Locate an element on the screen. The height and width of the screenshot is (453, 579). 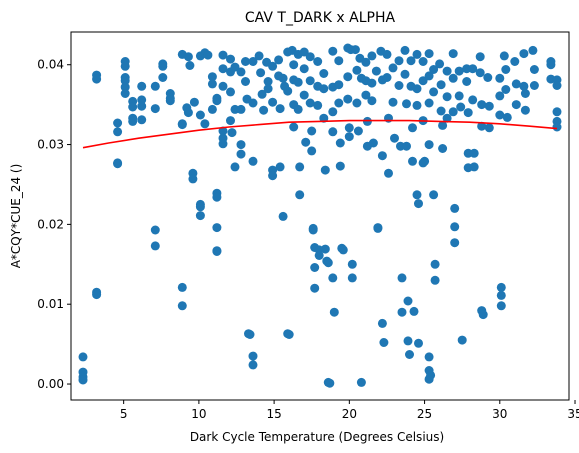
fit-line is located at coordinates (320, 134).